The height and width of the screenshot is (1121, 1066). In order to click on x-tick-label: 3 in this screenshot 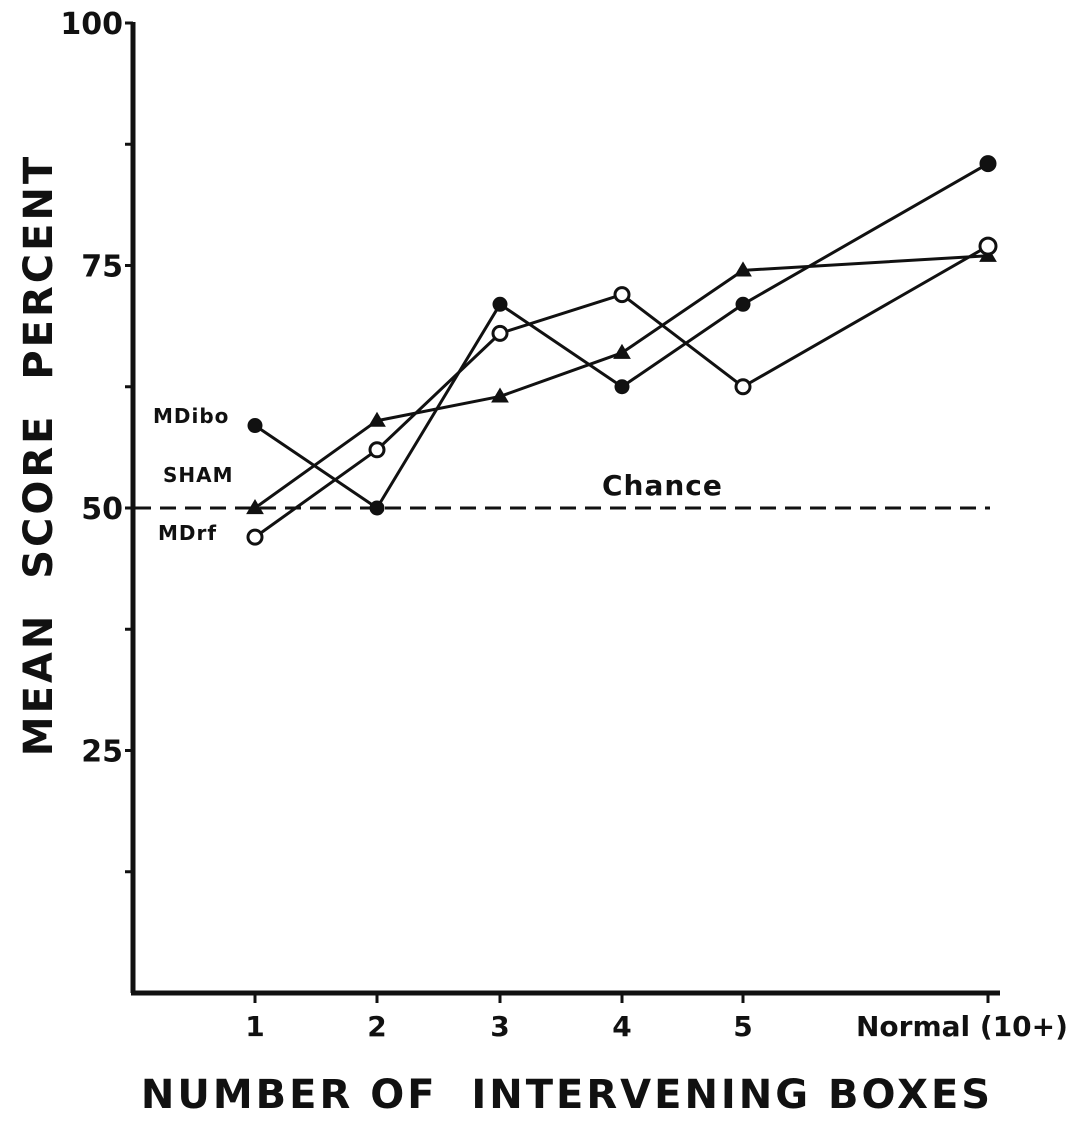, I will do `click(499, 1026)`.